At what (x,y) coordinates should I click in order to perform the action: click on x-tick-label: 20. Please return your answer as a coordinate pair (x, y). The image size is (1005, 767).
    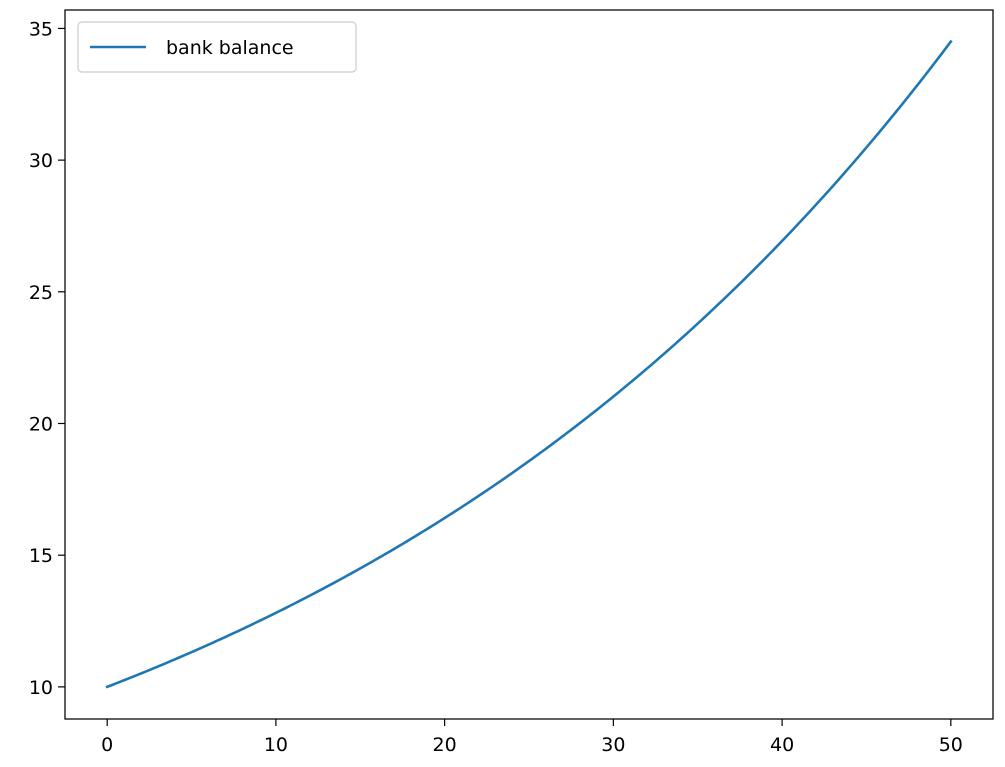
    Looking at the image, I should click on (445, 745).